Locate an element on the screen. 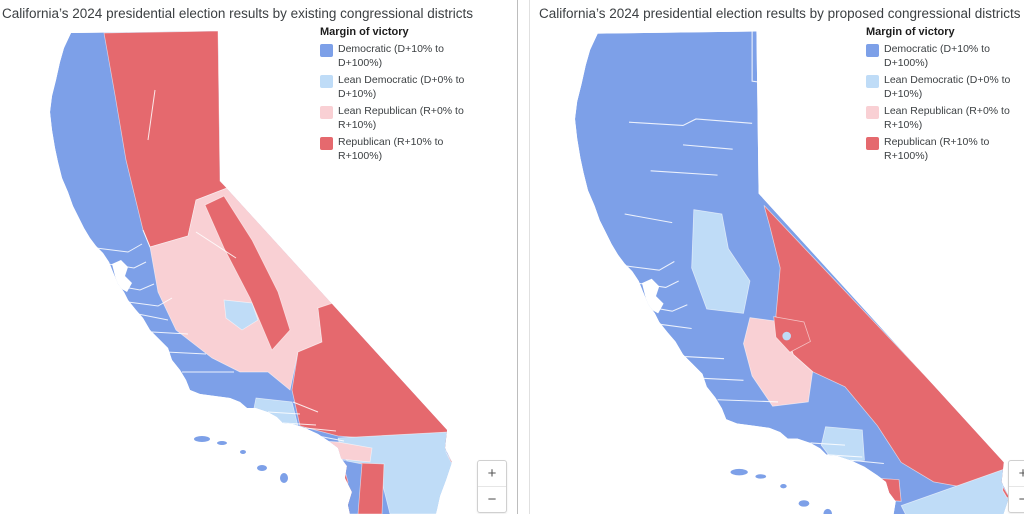 This screenshot has width=1024, height=514. district-region-la-pocket-lean-democratic is located at coordinates (852, 477).